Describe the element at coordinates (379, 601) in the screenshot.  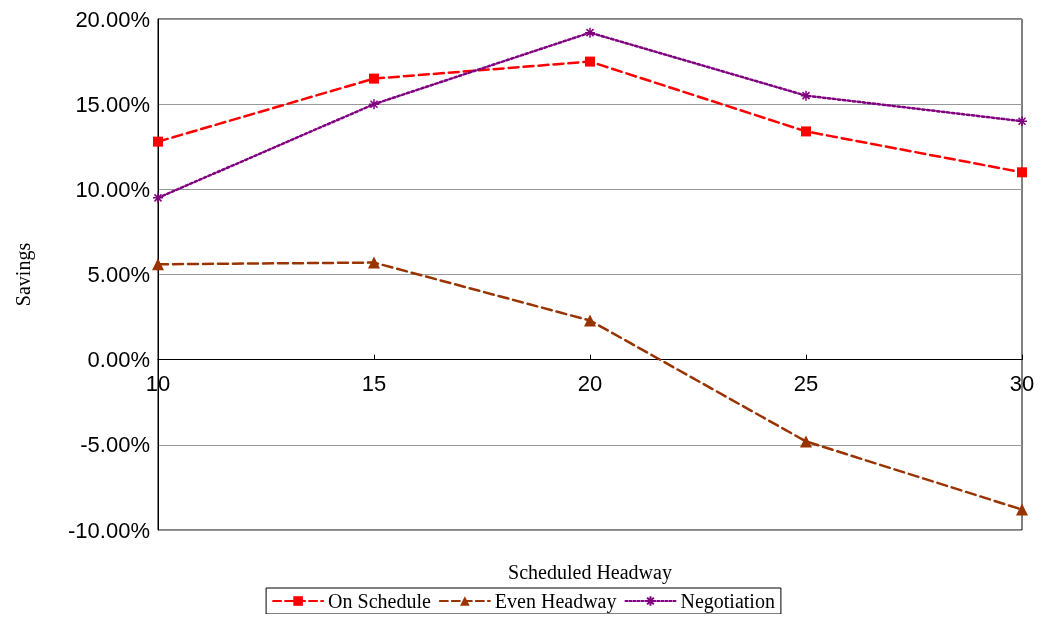
I see `legend-label: On Schedule` at that location.